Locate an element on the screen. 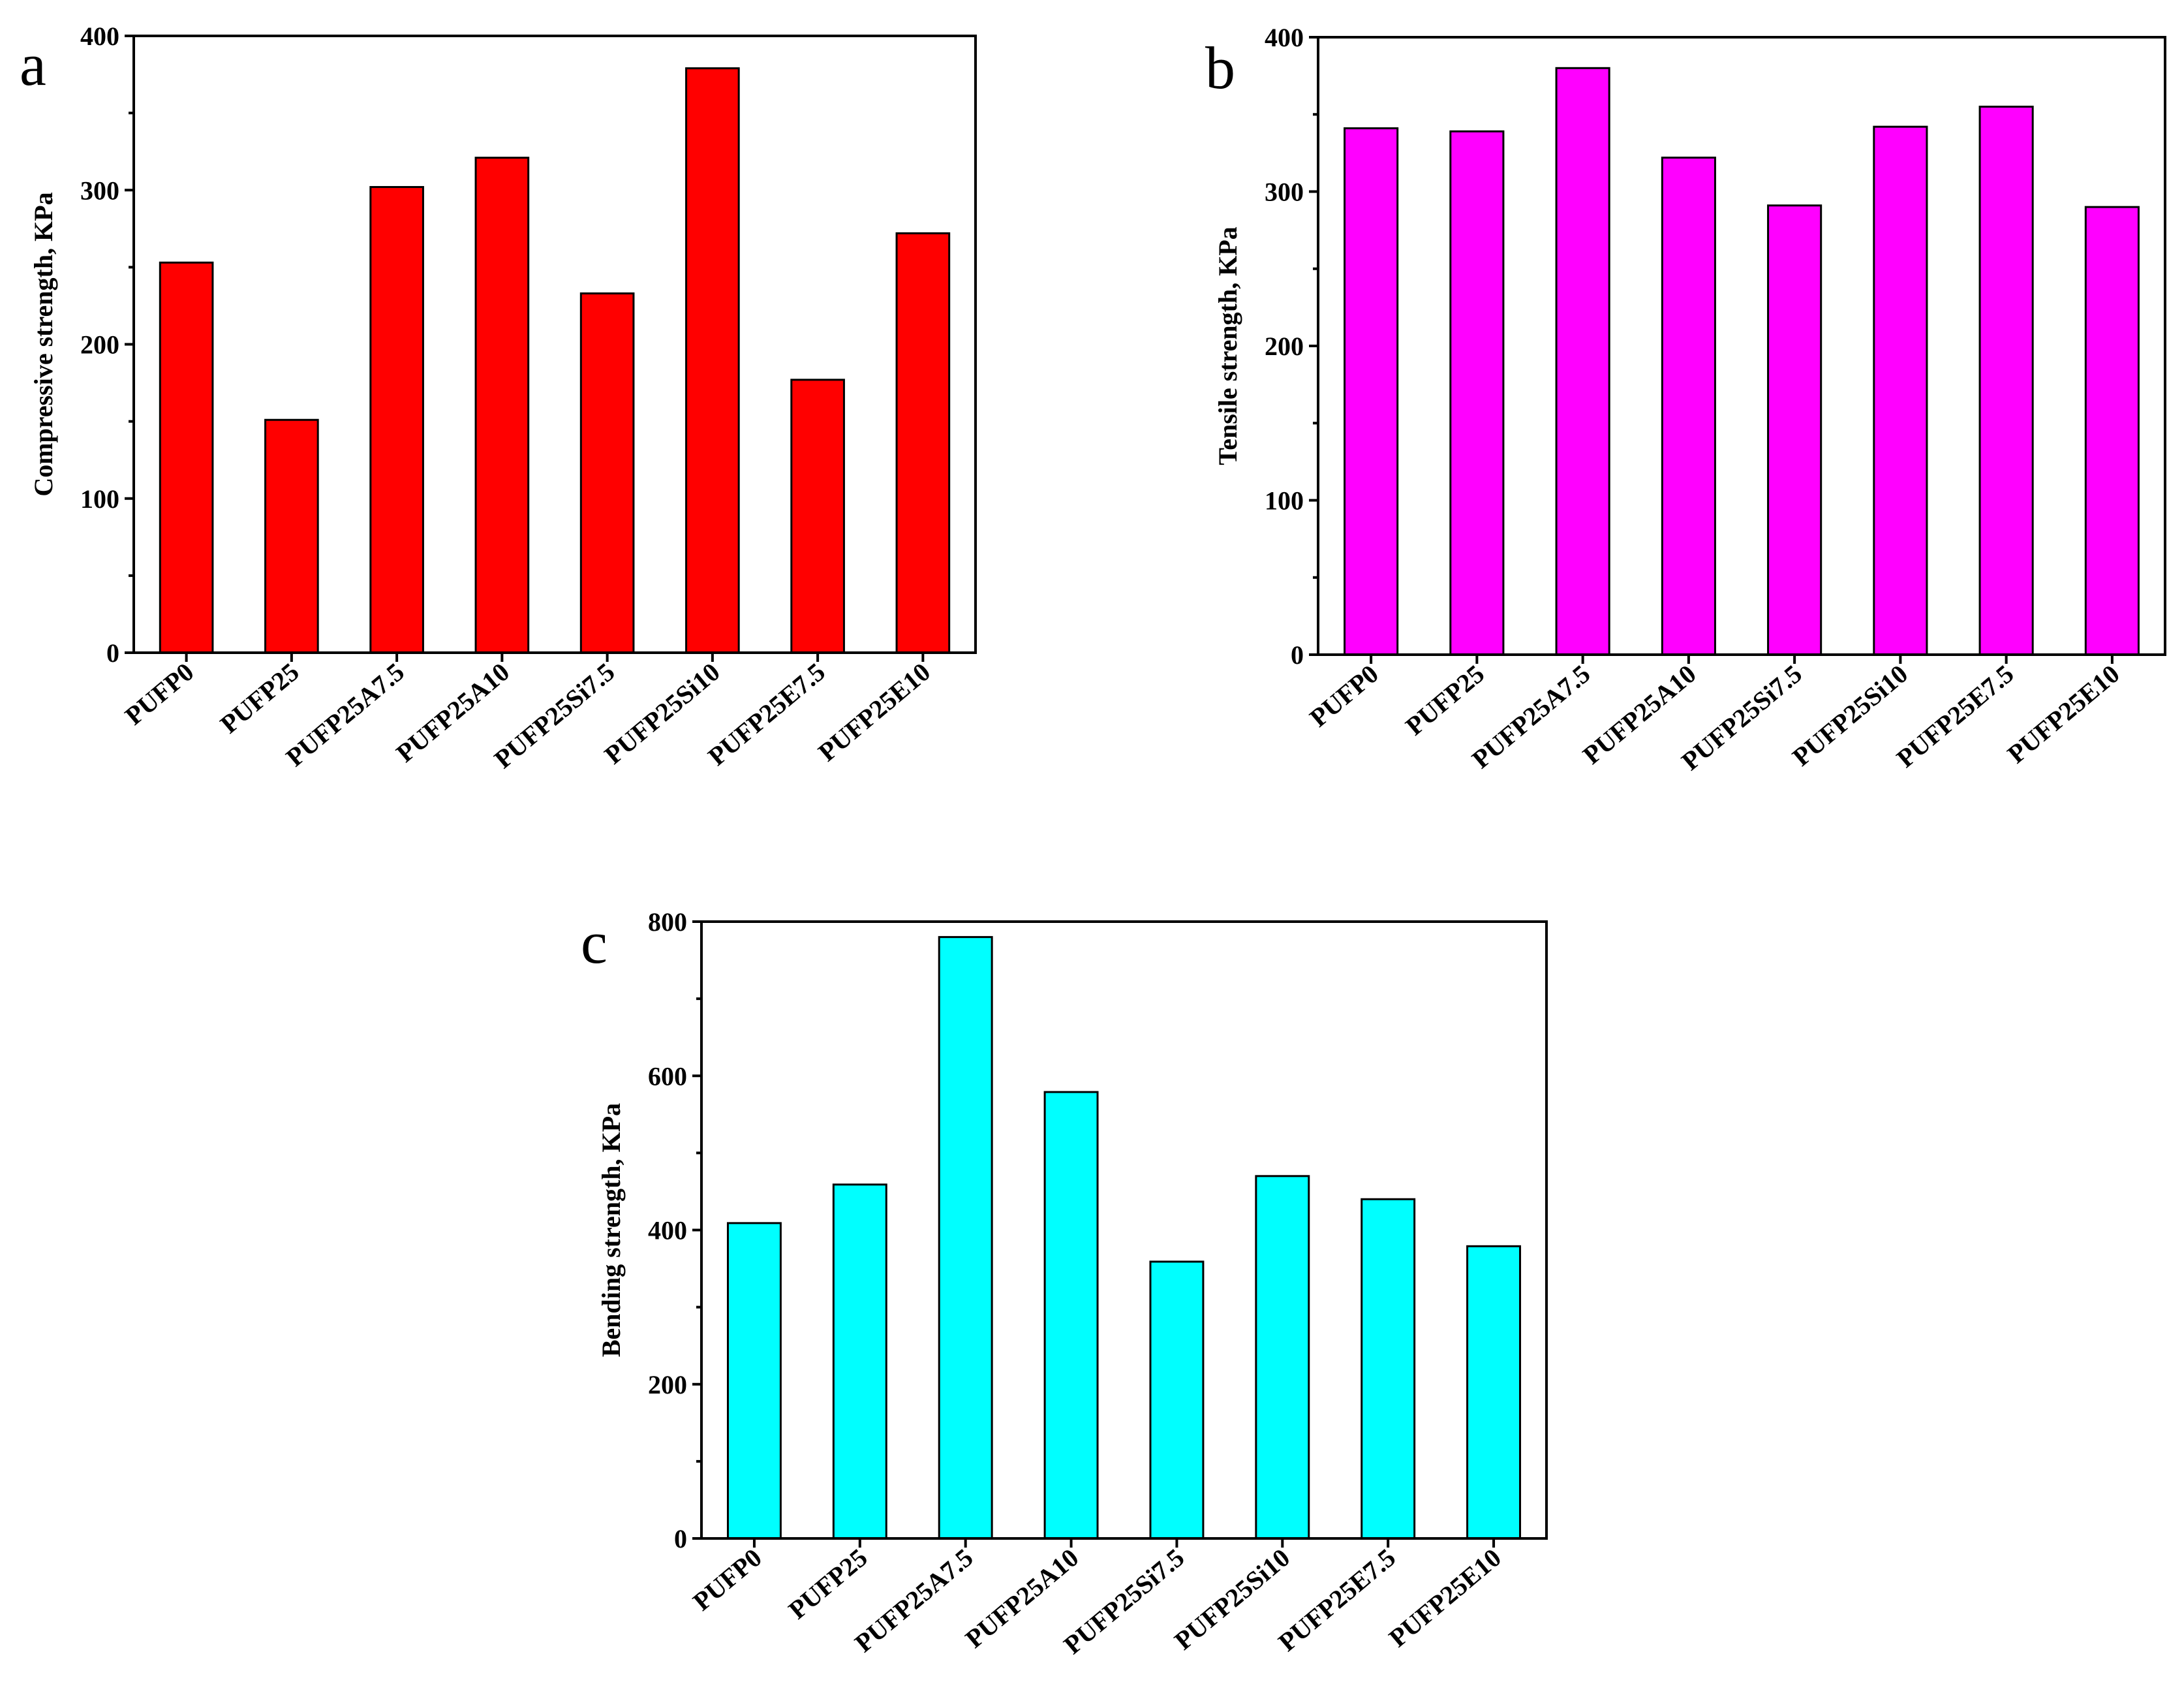 The height and width of the screenshot is (1684, 2184). y-tick-label: 800 is located at coordinates (667, 922).